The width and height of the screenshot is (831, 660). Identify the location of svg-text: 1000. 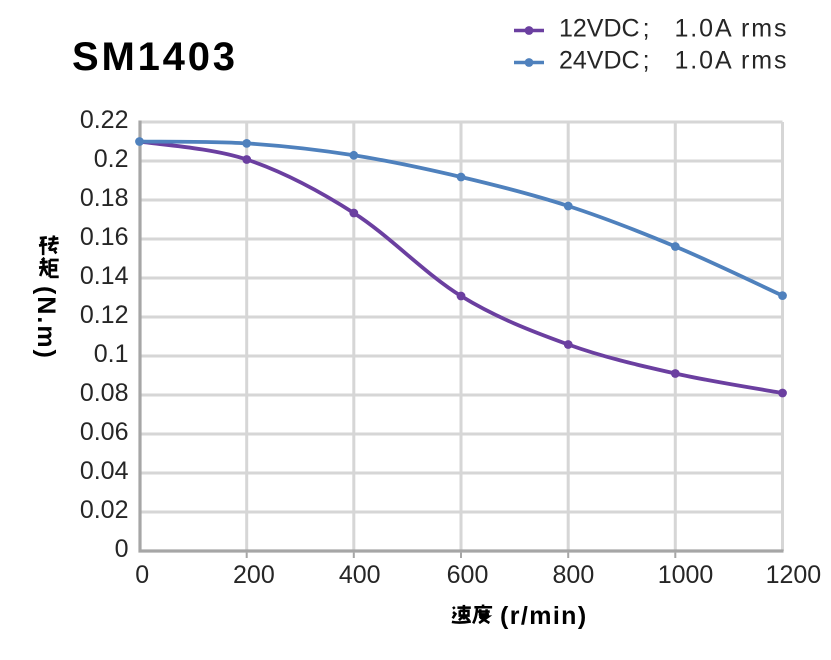
(686, 575).